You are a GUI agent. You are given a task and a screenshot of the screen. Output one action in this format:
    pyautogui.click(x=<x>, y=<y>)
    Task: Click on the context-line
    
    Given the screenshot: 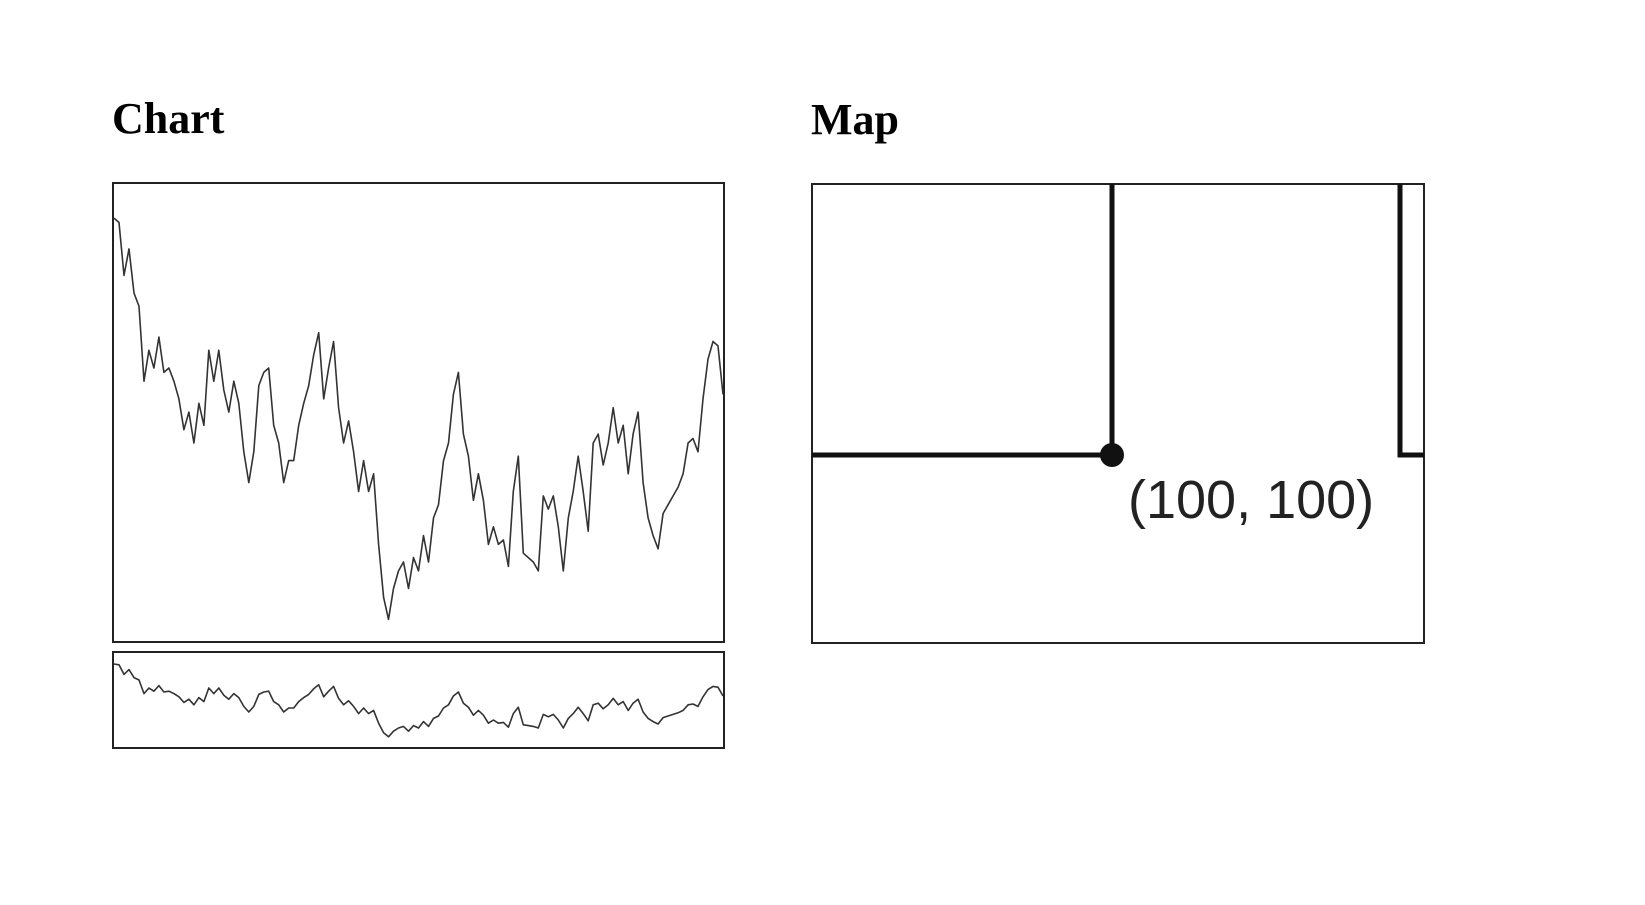 What is the action you would take?
    pyautogui.click(x=418, y=700)
    